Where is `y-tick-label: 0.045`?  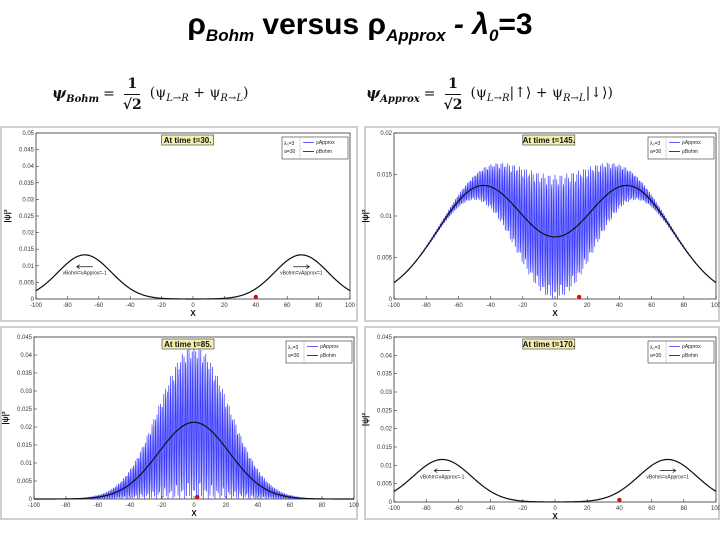
y-tick-label: 0.045 is located at coordinates (27, 151).